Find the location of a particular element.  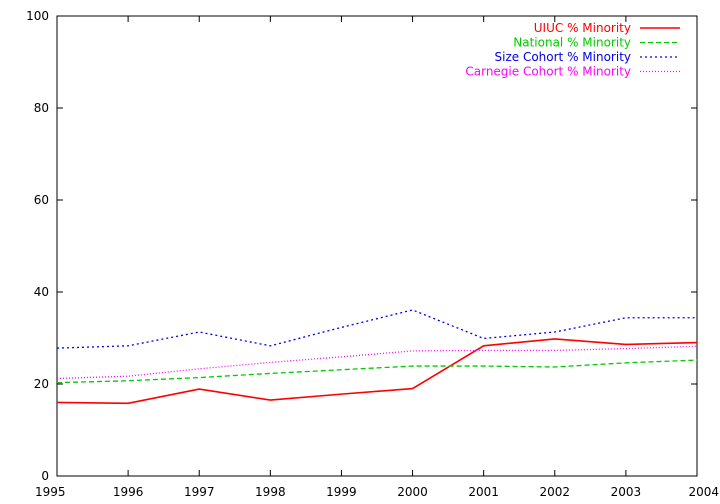

x-tick-label: 2002 is located at coordinates (555, 492).